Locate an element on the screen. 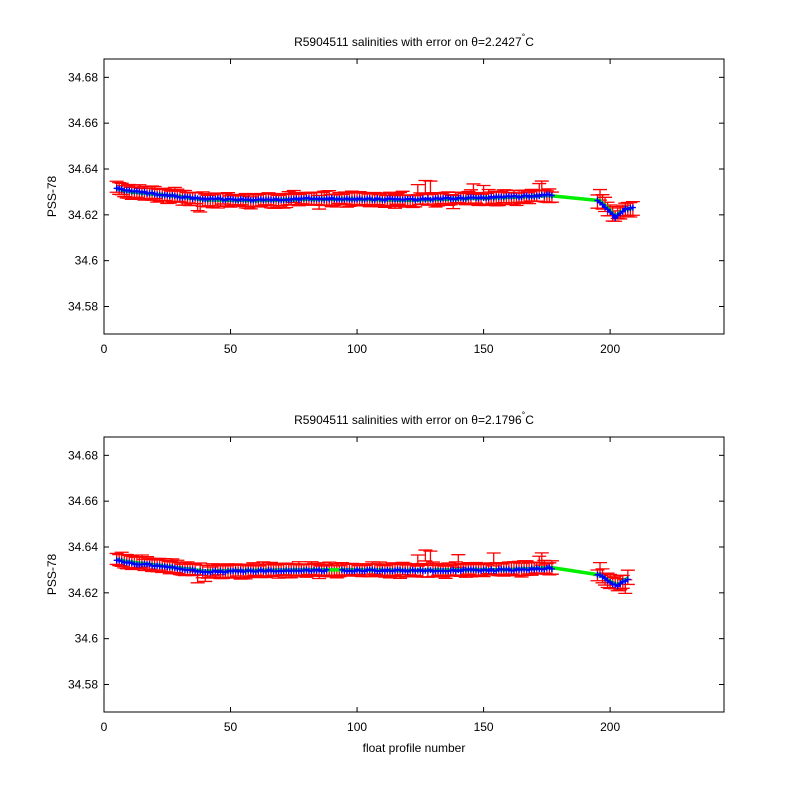  x-axis-label: float profile number is located at coordinates (414, 748).